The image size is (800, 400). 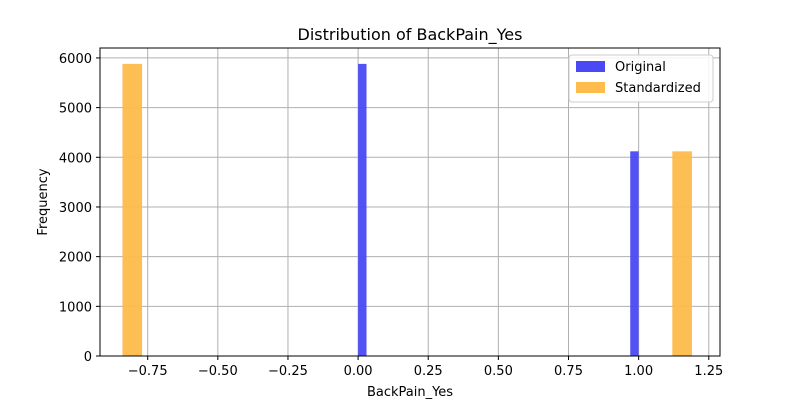 What do you see at coordinates (88, 357) in the screenshot?
I see `y-tick-label: 0` at bounding box center [88, 357].